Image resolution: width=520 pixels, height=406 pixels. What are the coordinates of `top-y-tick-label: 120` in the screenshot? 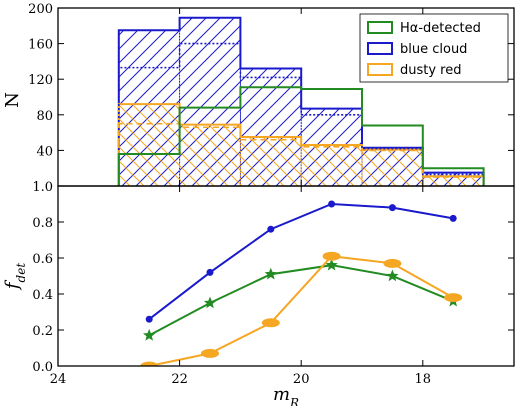 It's located at (40, 80).